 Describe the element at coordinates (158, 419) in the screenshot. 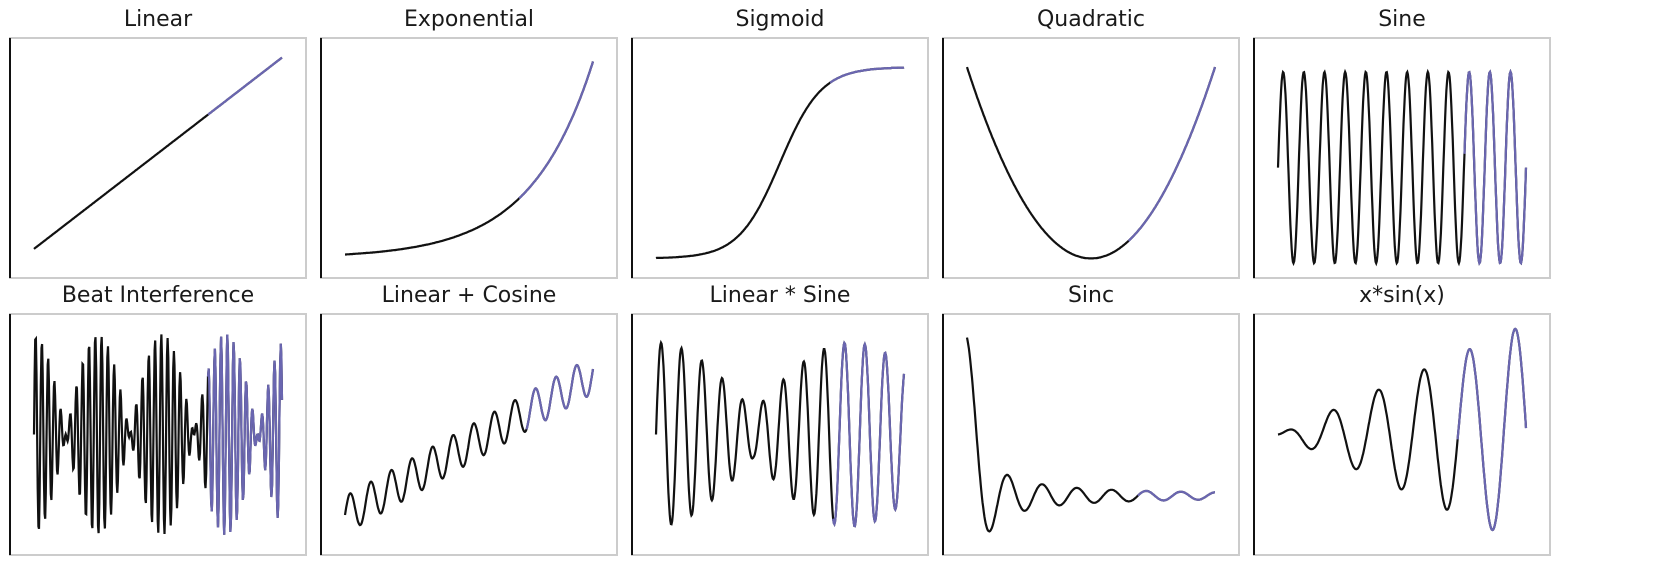

I see `panel-beat-interference: Beat Interference` at that location.